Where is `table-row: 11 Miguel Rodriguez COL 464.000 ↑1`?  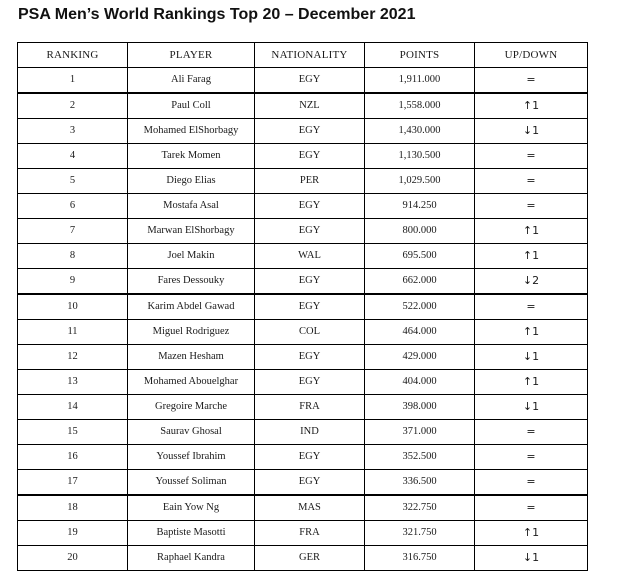
table-row: 11 Miguel Rodriguez COL 464.000 ↑1 is located at coordinates (302, 332).